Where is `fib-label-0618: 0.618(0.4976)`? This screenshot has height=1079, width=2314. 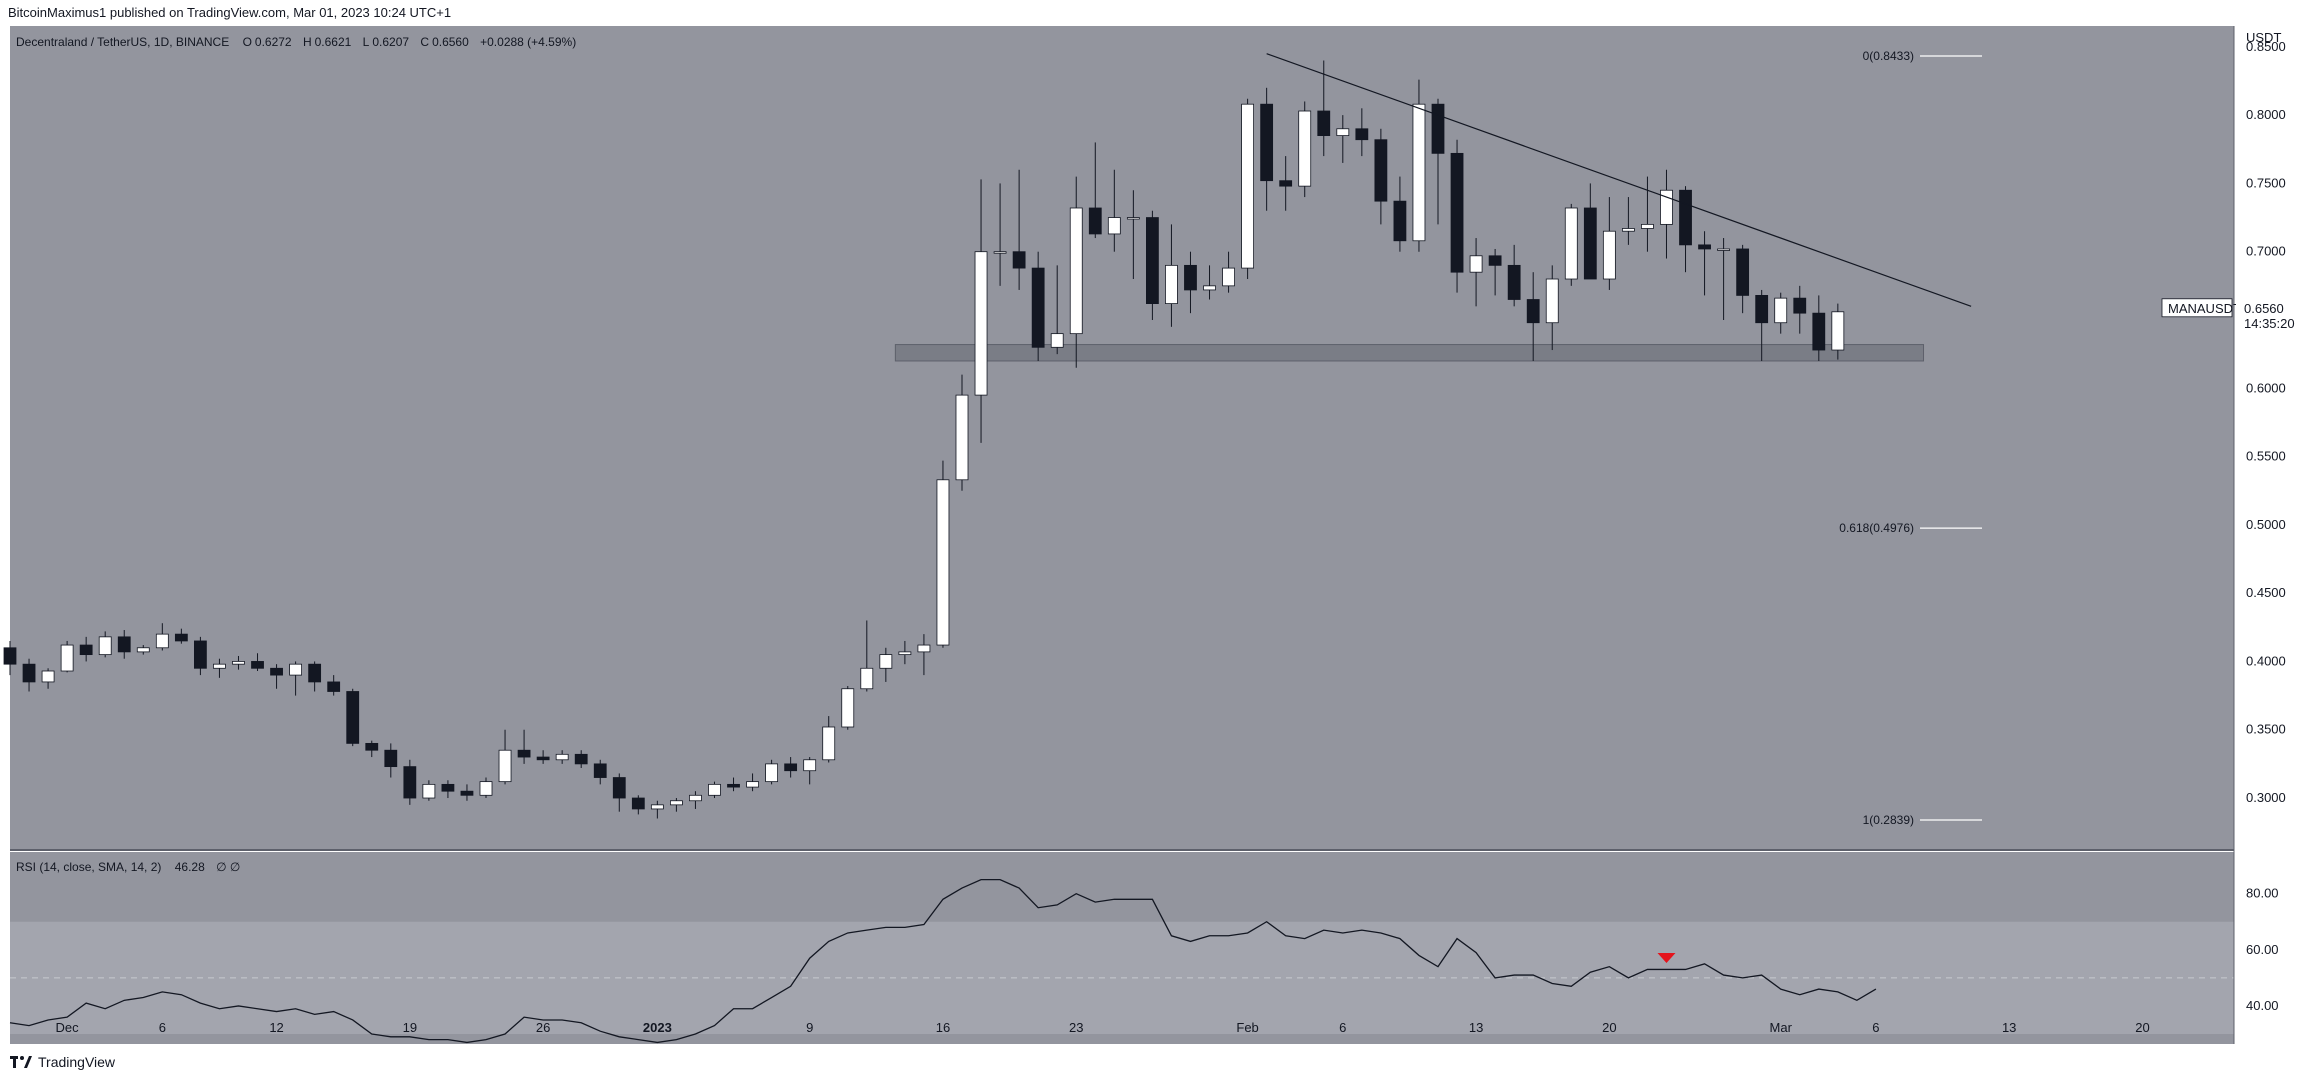
fib-label-0618: 0.618(0.4976) is located at coordinates (1876, 528).